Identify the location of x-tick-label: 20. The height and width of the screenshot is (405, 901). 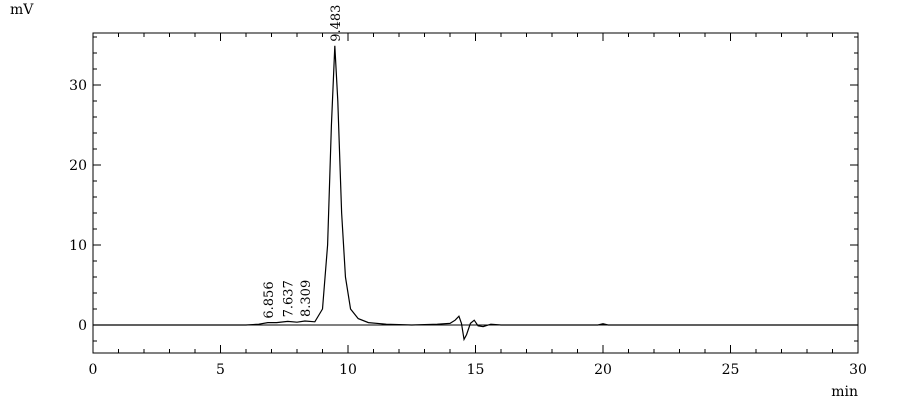
(603, 370).